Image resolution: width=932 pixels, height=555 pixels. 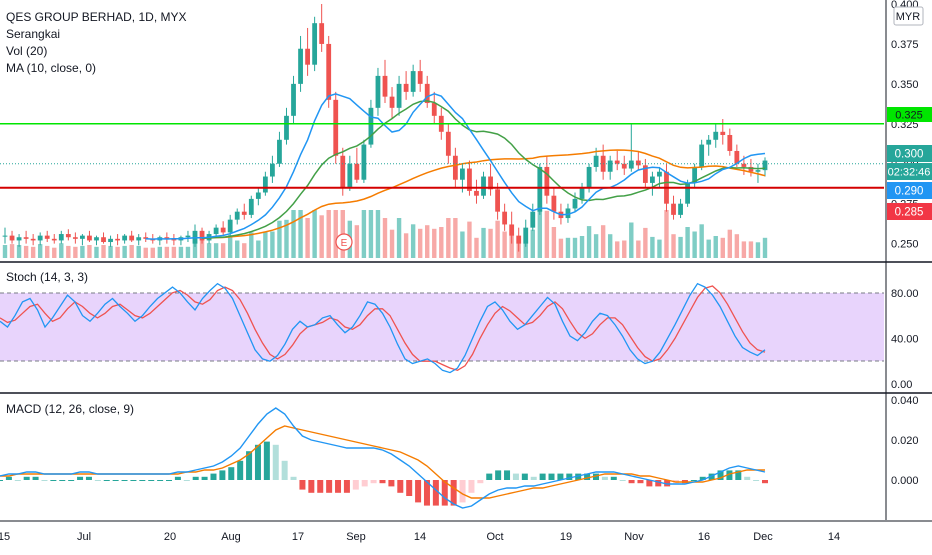 I want to click on stoch-band, so click(x=442, y=327).